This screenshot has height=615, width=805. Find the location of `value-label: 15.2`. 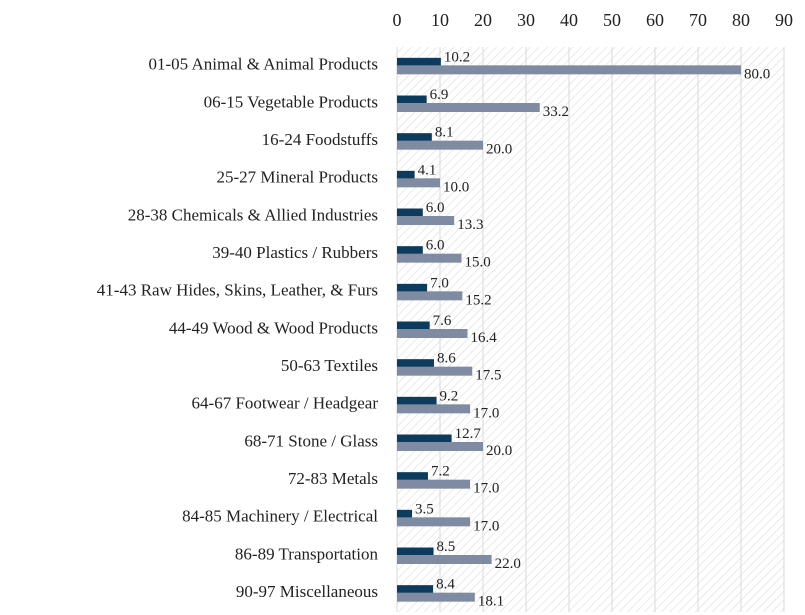

value-label: 15.2 is located at coordinates (478, 300).